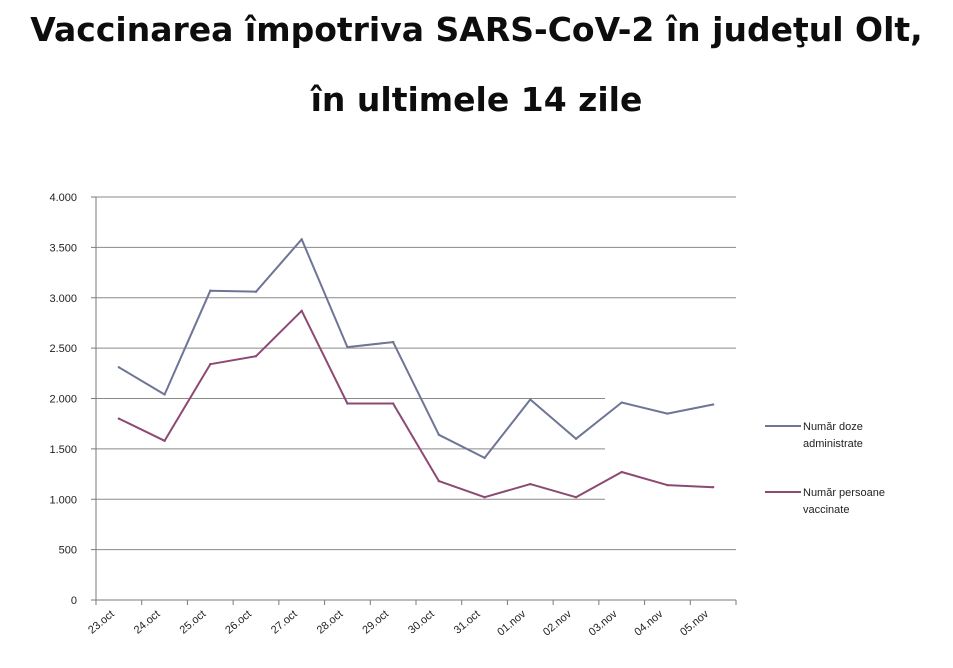 The height and width of the screenshot is (668, 953). Describe the element at coordinates (63, 450) in the screenshot. I see `y-tick-label: 1.500` at that location.